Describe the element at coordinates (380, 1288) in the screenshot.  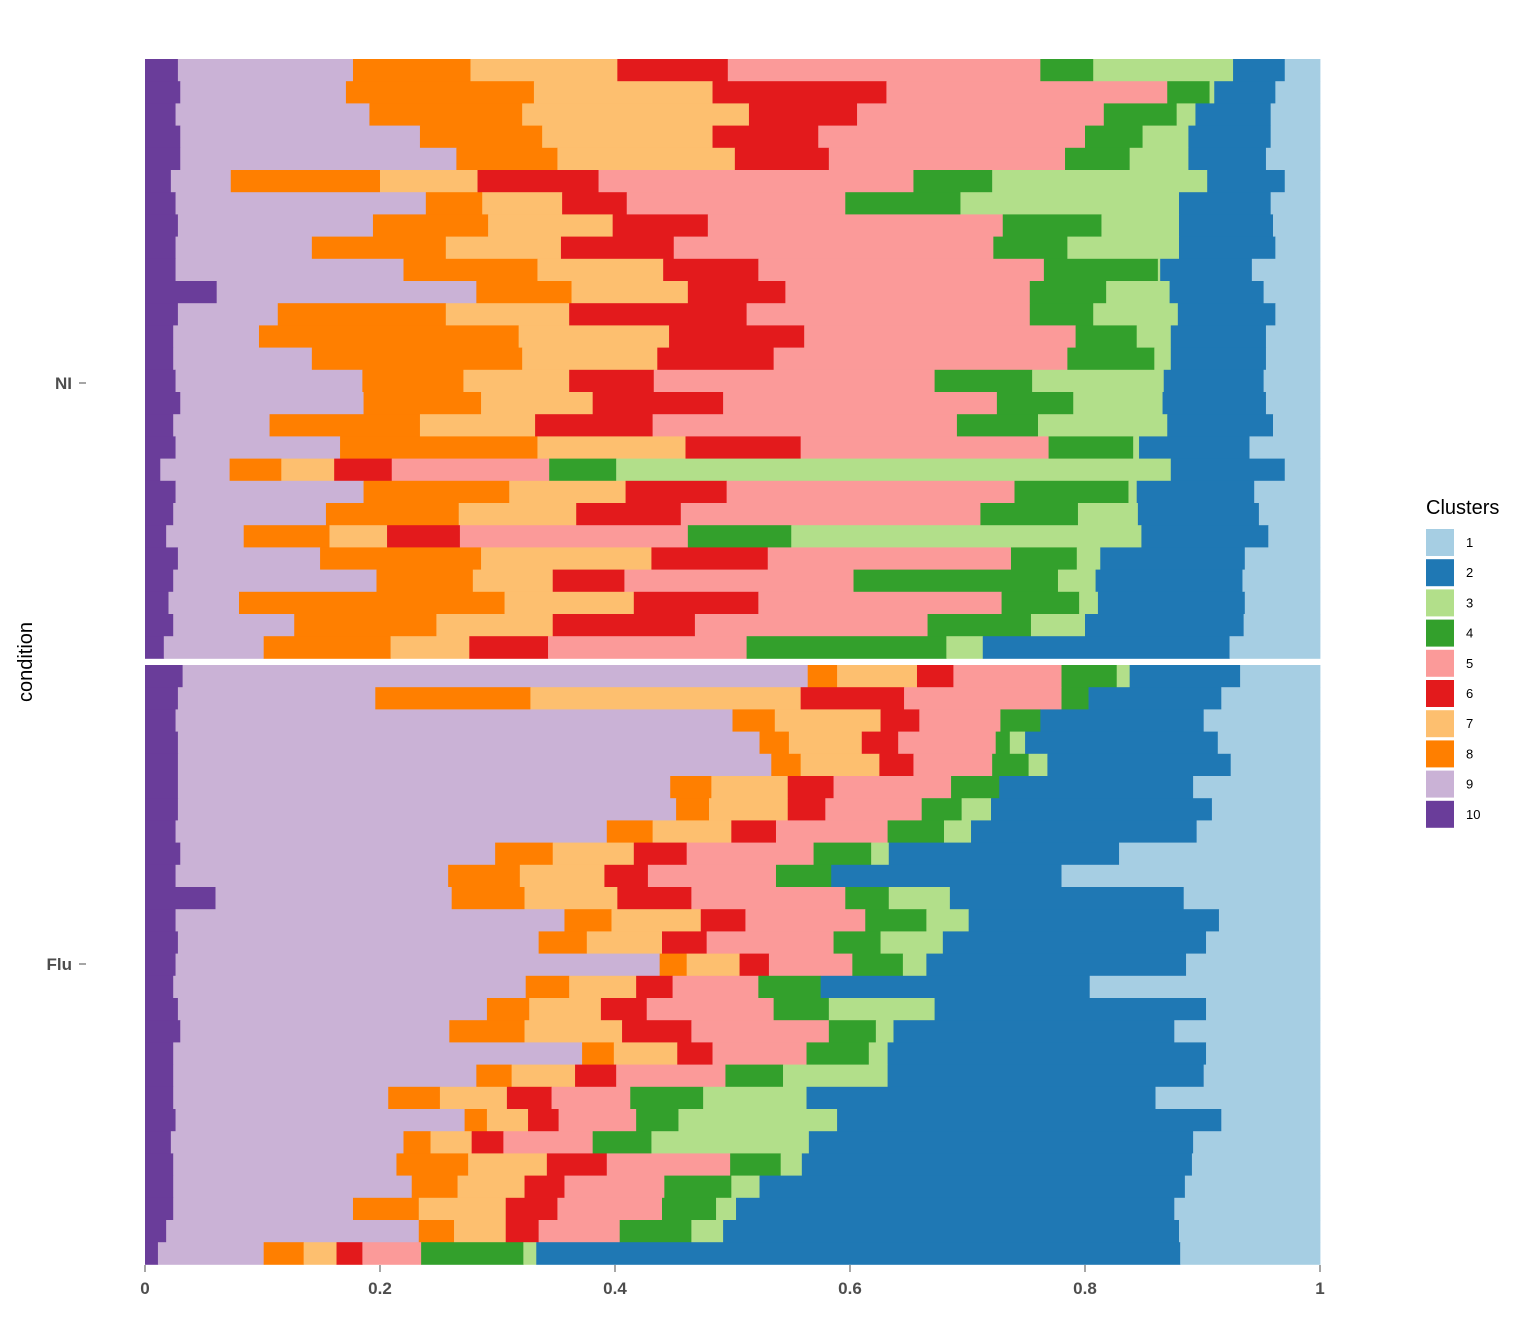
I see `x-tick-label: 0.2` at that location.